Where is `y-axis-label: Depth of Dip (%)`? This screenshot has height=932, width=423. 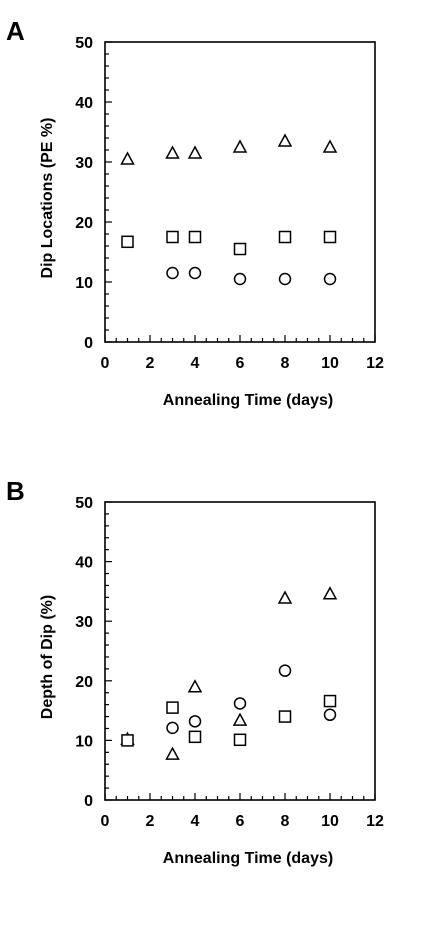 y-axis-label: Depth of Dip (%) is located at coordinates (47, 657).